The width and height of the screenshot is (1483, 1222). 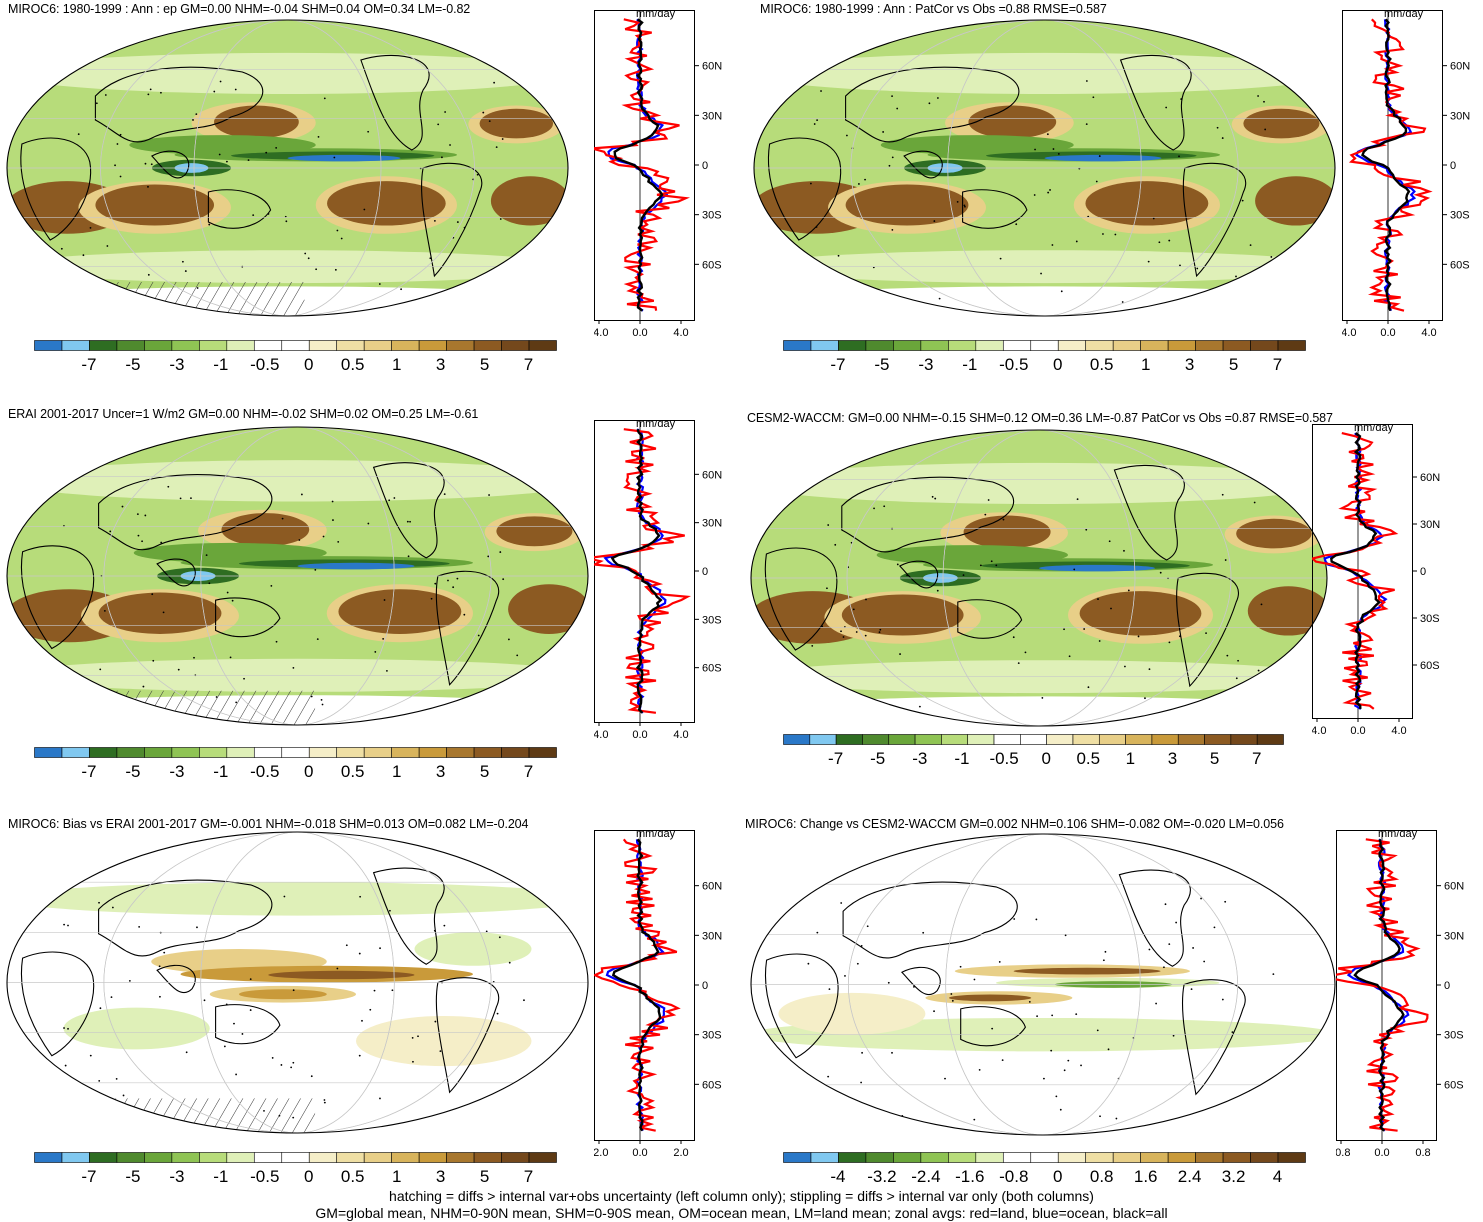 I want to click on colorbar-tick-label: -0.5, so click(x=1004, y=758).